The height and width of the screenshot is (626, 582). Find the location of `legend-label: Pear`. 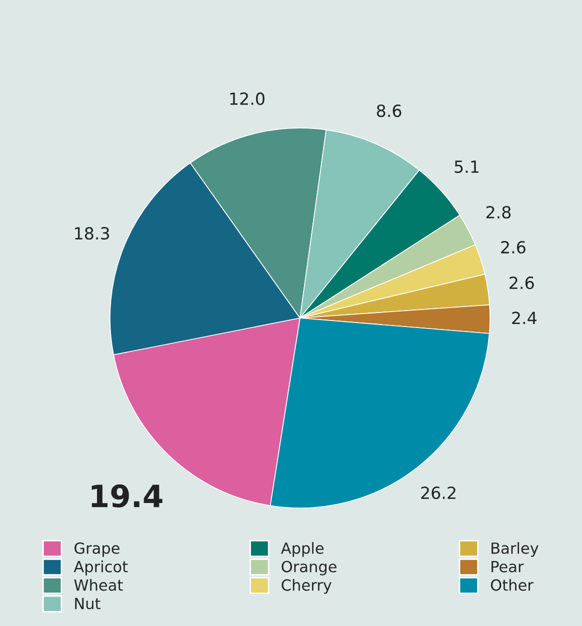

legend-label: Pear is located at coordinates (508, 566).